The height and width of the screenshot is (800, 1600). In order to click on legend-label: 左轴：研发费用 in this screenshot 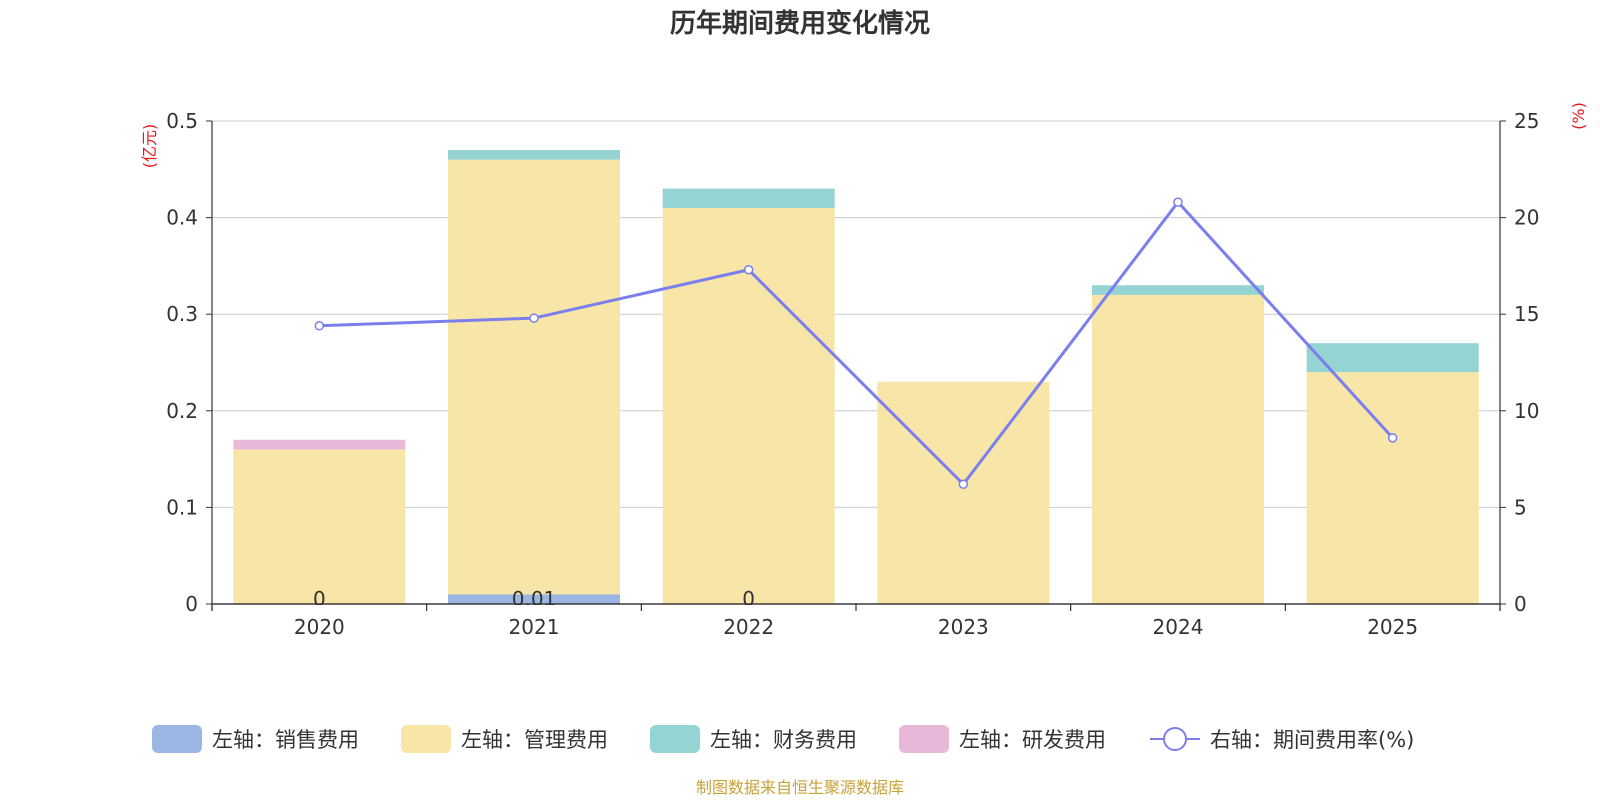, I will do `click(1032, 740)`.